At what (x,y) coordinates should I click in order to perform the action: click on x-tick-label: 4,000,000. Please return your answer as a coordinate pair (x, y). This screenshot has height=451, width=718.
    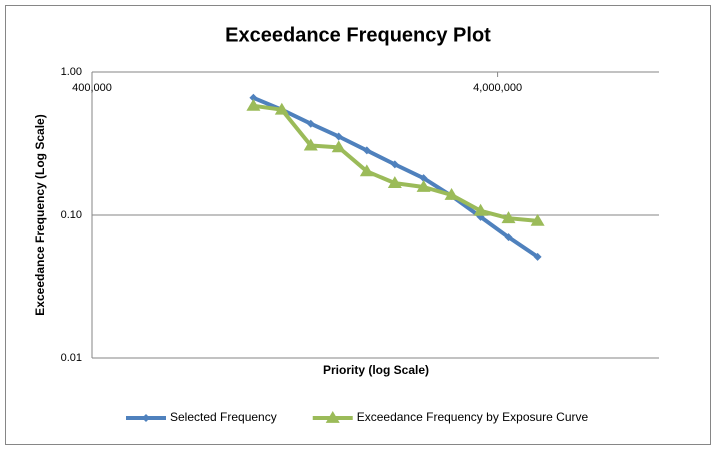
    Looking at the image, I should click on (497, 88).